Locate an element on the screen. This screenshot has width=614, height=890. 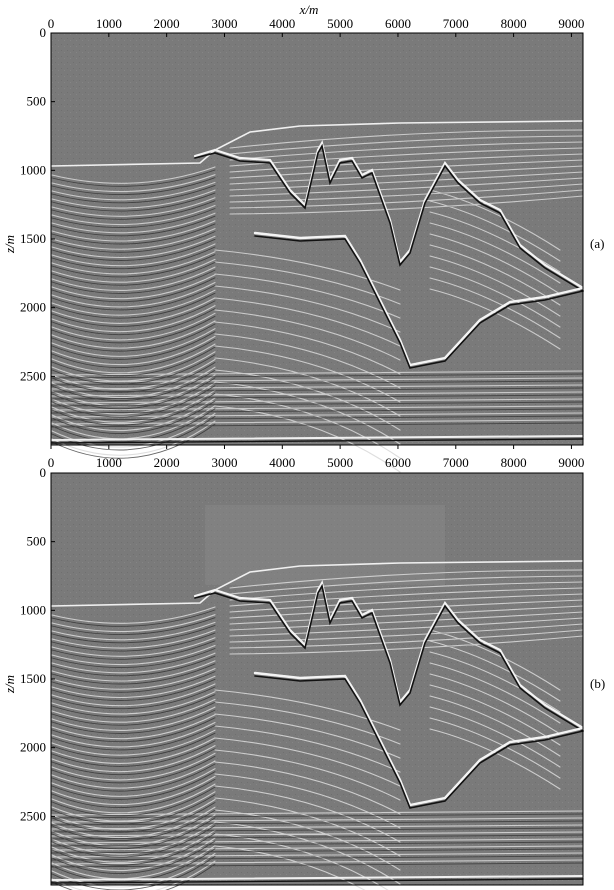
x-axis-top: 0 1000 2000 3000 4000 5000 6000 7000 8000 9000 is located at coordinates (316, 26).